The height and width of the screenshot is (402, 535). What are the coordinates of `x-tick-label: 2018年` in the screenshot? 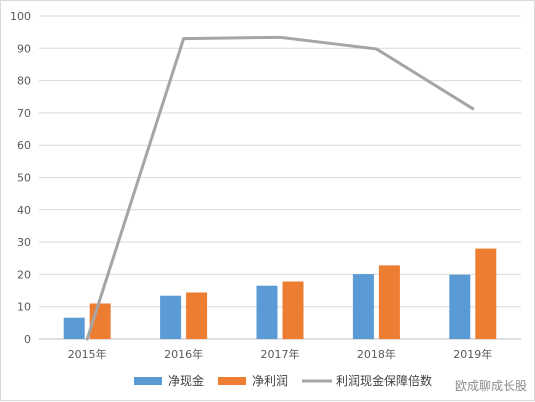 It's located at (376, 354).